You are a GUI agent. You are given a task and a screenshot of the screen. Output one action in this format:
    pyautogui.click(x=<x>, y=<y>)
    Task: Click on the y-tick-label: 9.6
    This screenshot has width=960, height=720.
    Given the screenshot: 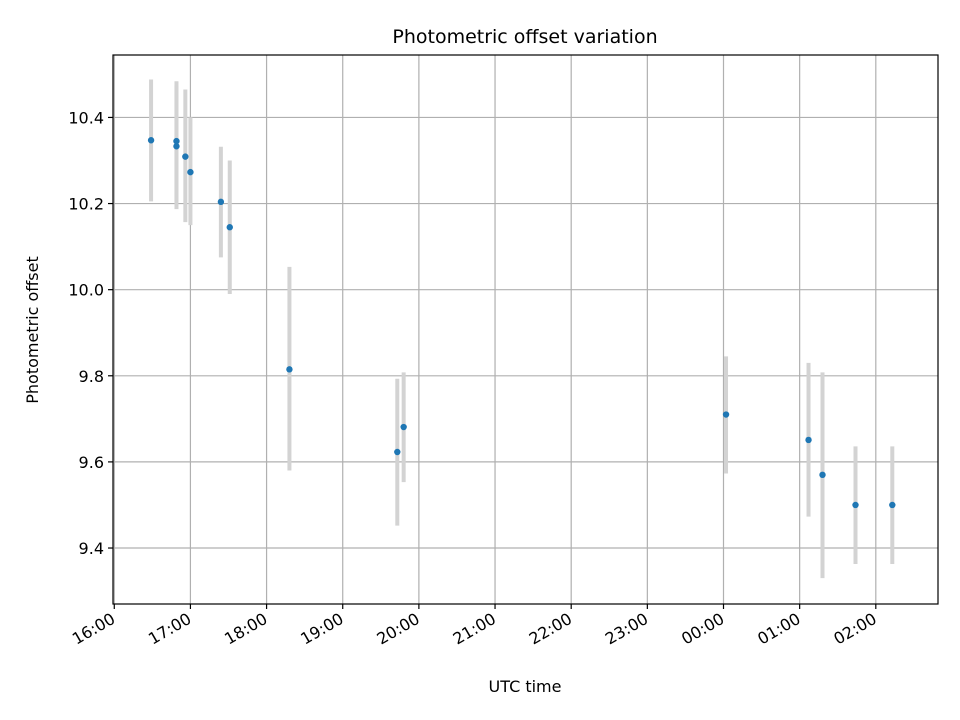 What is the action you would take?
    pyautogui.click(x=91, y=462)
    